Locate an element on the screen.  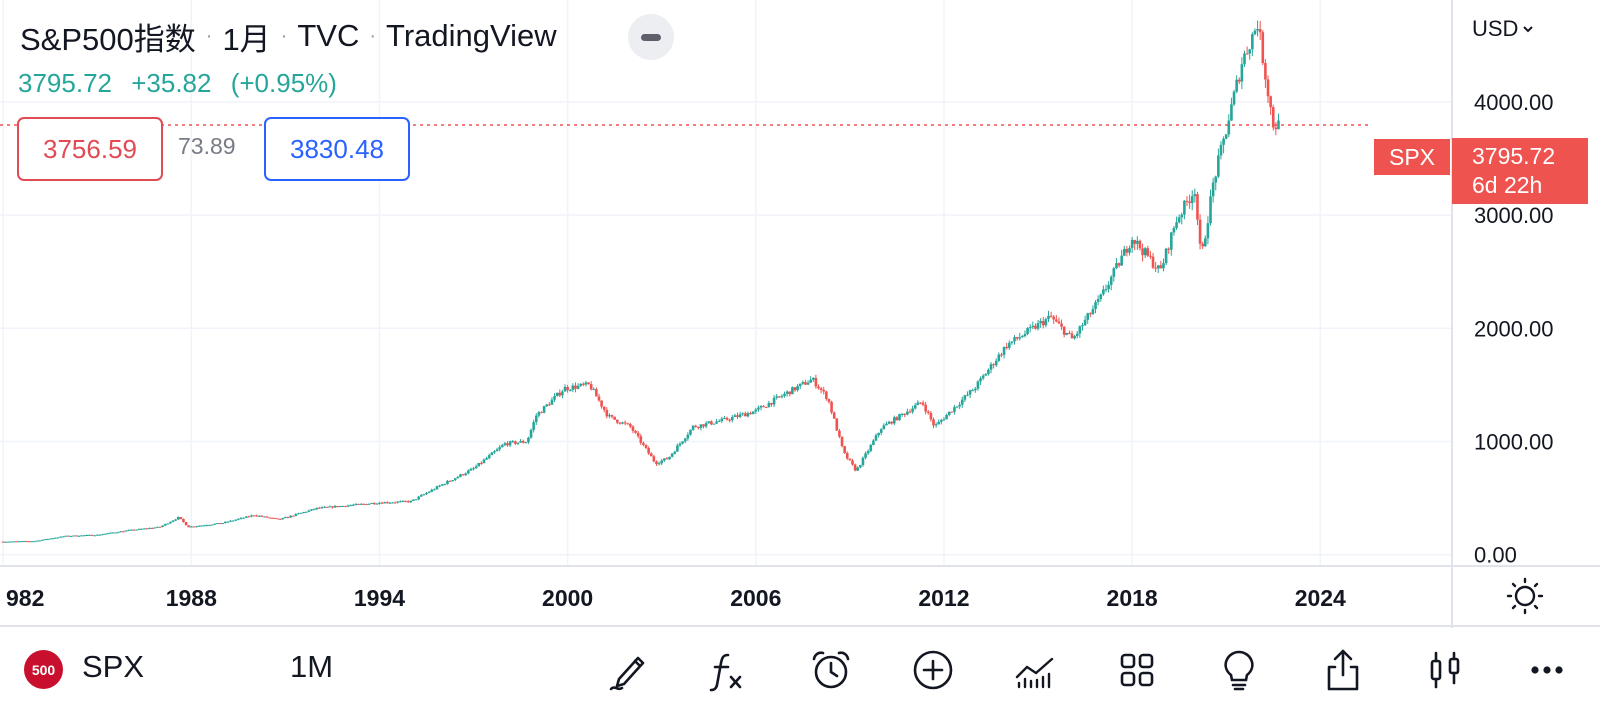
spread-value: 73.89 is located at coordinates (207, 146).